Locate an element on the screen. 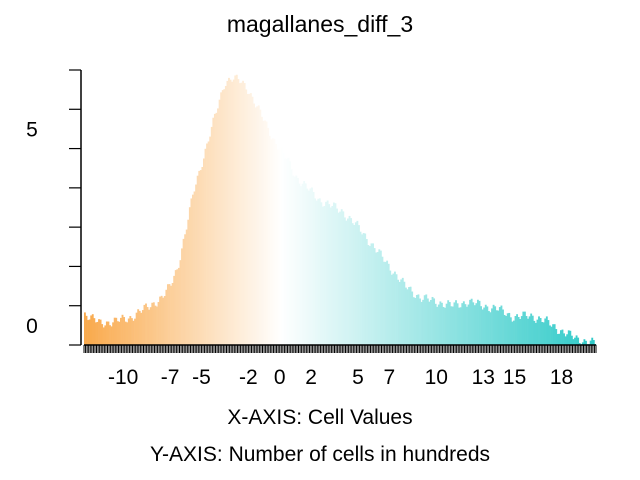  x-tick-label: -5 is located at coordinates (201, 377).